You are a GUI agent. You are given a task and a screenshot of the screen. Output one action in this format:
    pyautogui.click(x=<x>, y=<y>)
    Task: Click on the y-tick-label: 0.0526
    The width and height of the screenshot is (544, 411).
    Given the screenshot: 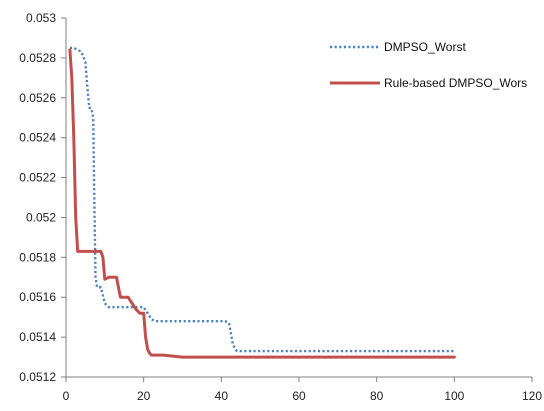 What is the action you would take?
    pyautogui.click(x=37, y=98)
    